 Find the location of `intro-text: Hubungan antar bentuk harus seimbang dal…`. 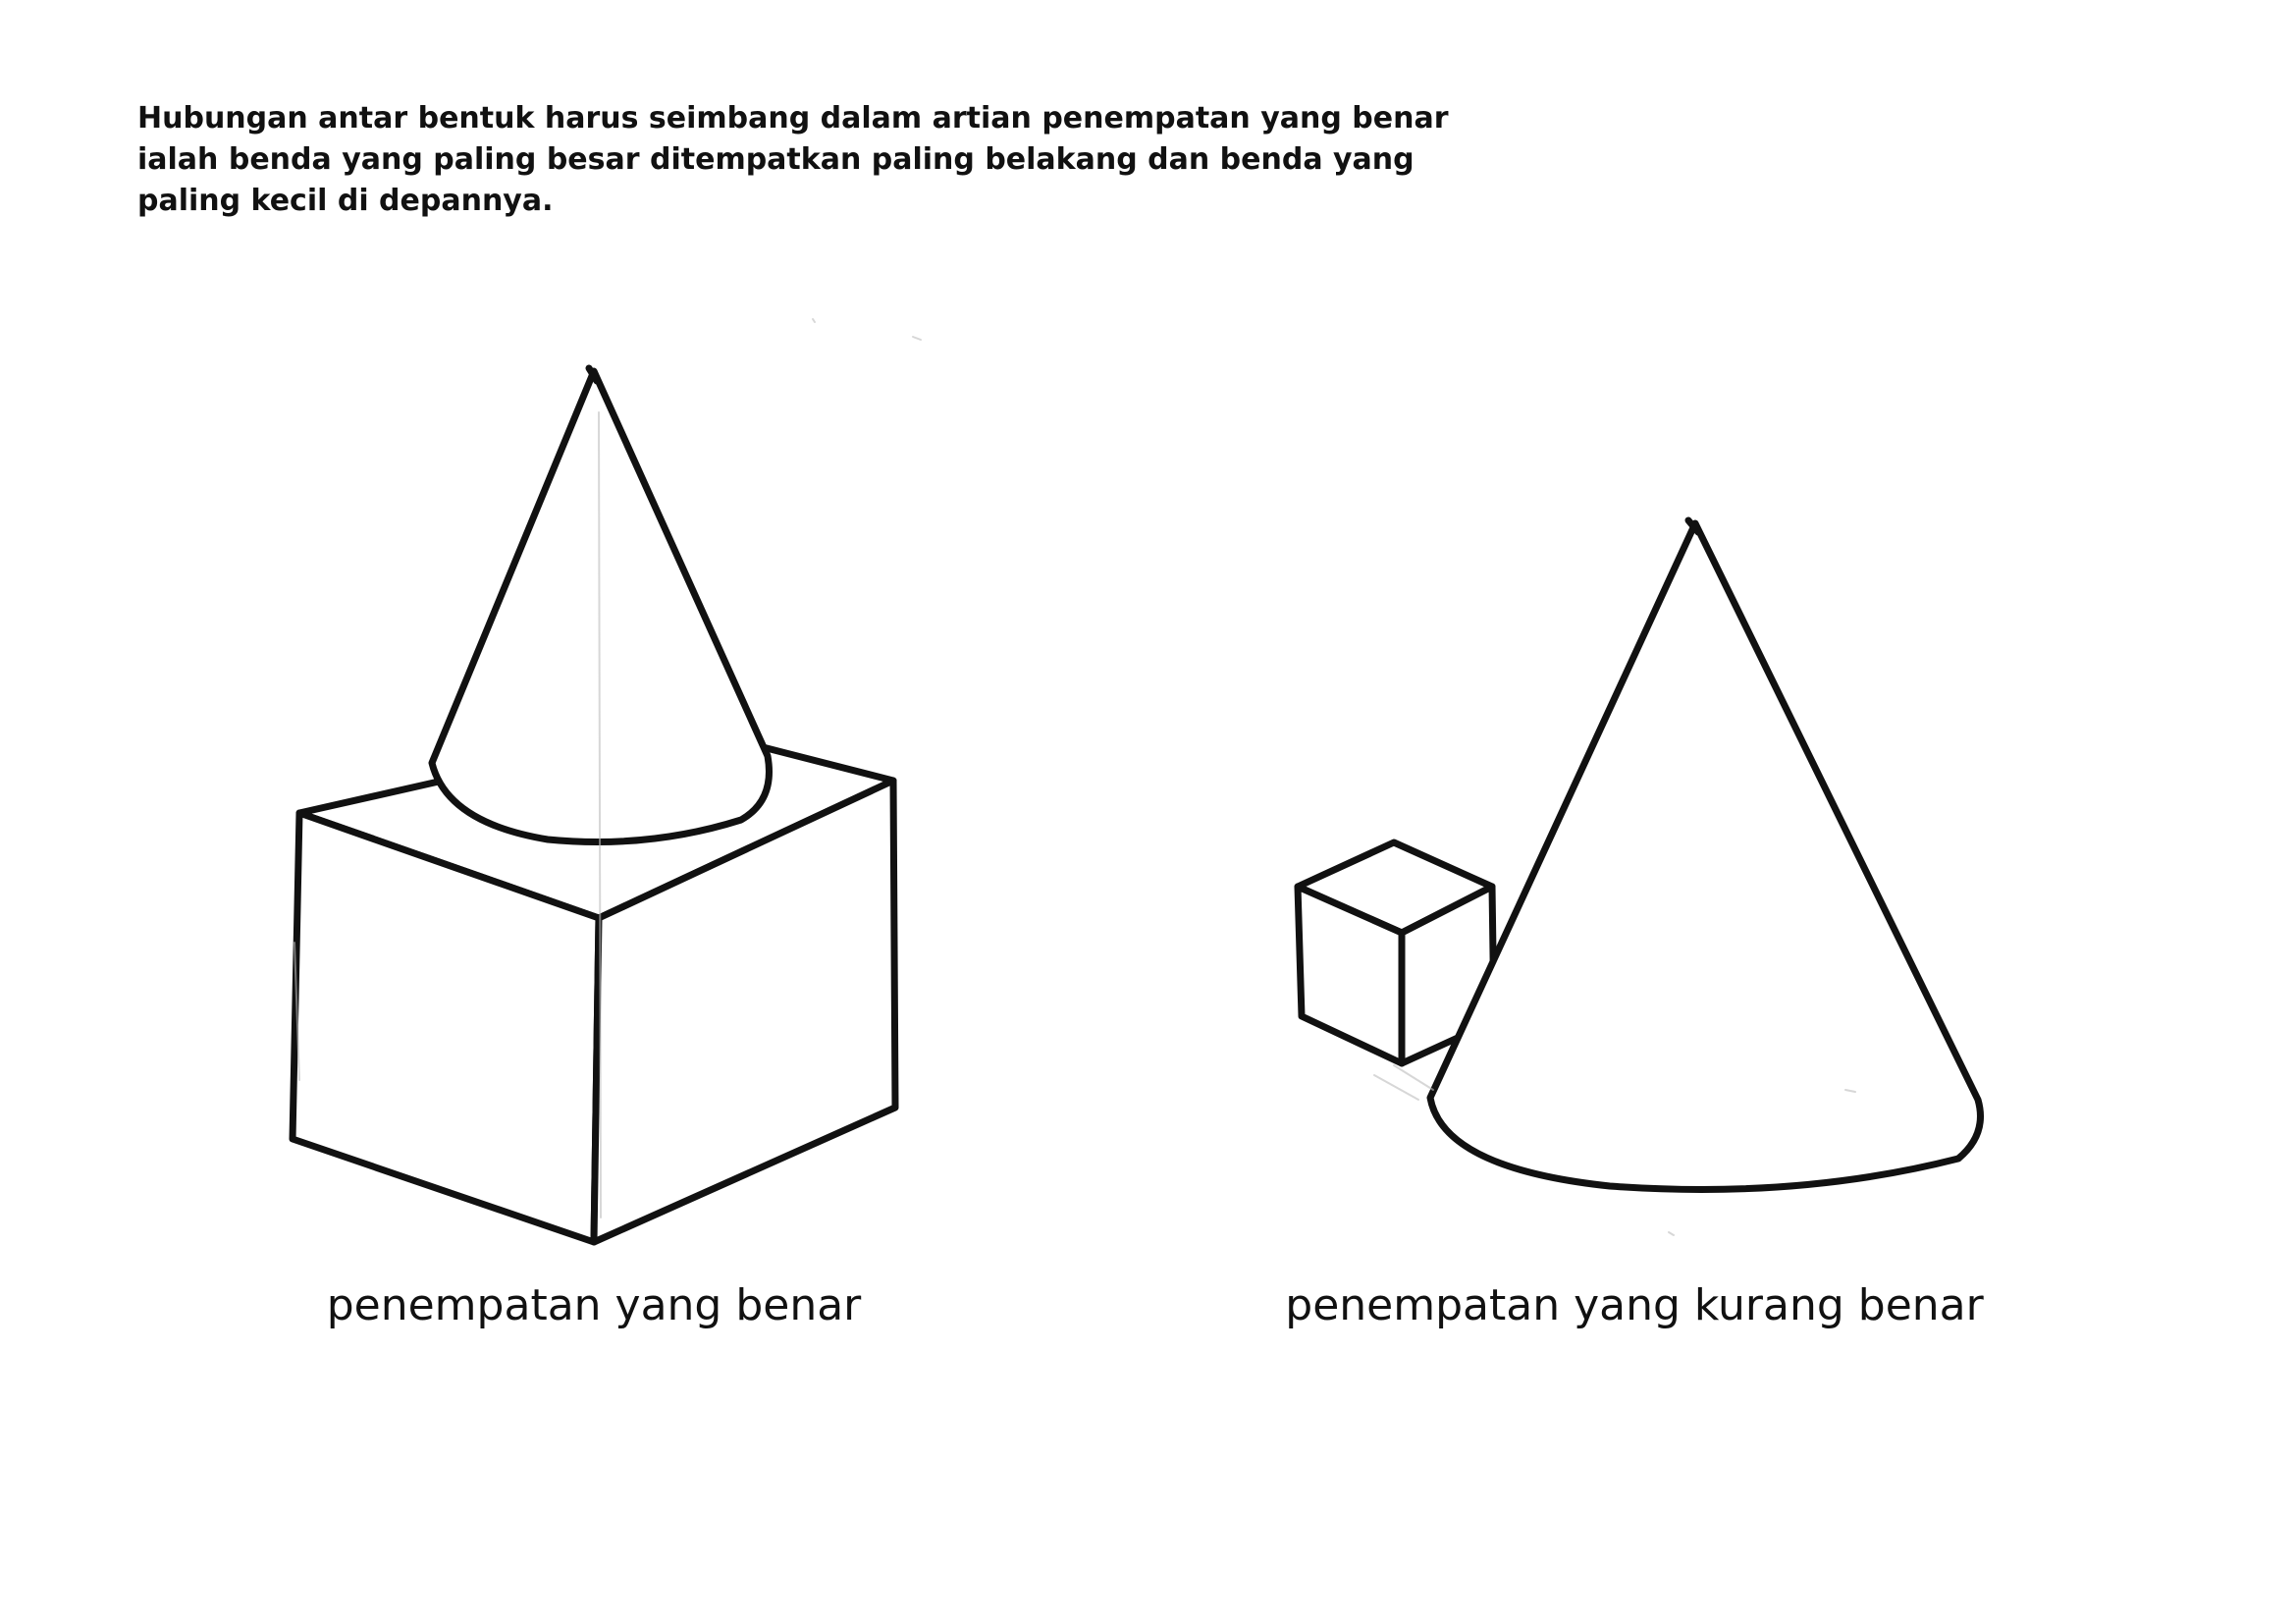

intro-text: Hubungan antar bentuk harus seimbang dal… is located at coordinates (793, 159).